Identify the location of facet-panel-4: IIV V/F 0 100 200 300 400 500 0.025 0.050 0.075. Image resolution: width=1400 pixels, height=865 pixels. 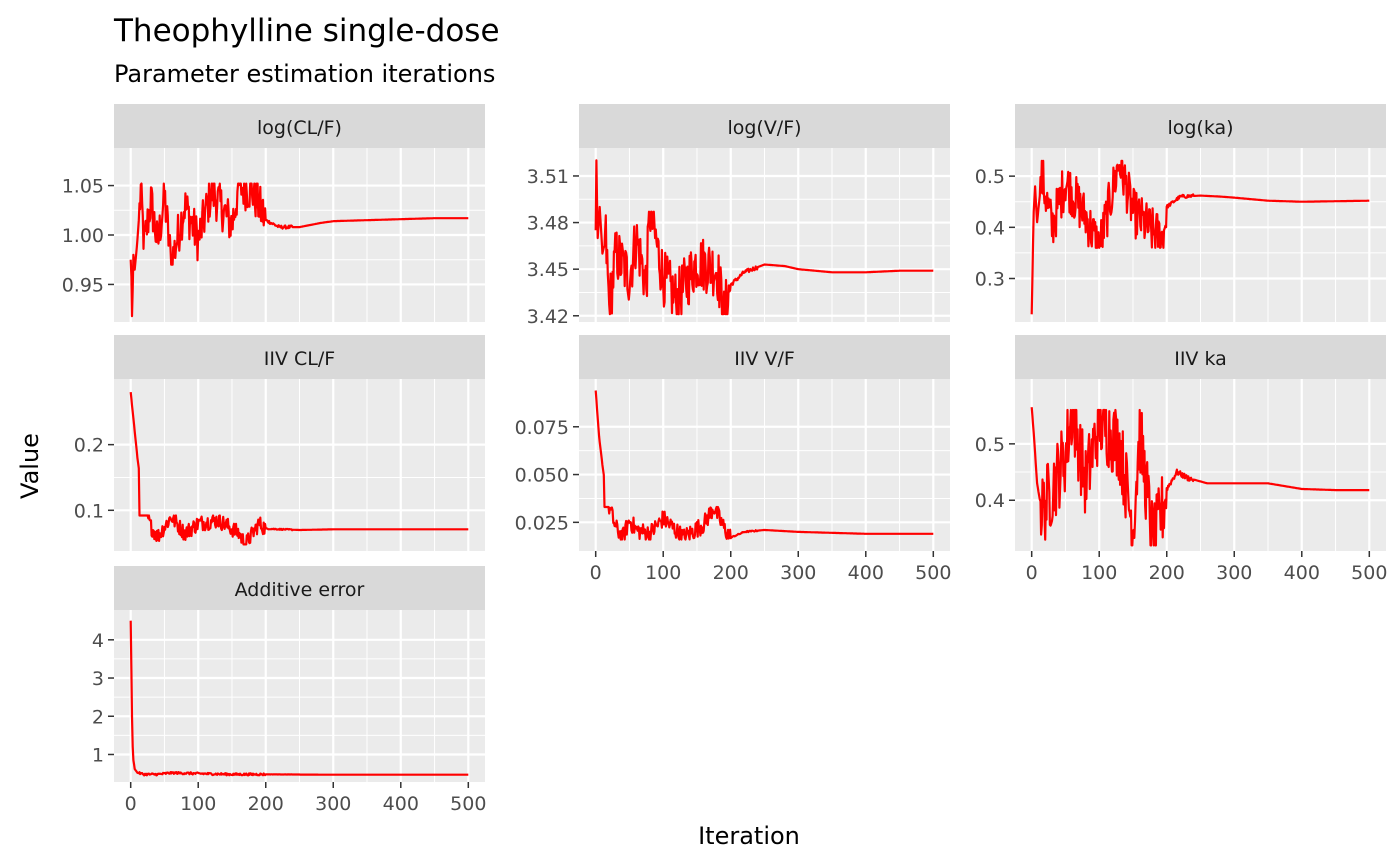
(733, 459).